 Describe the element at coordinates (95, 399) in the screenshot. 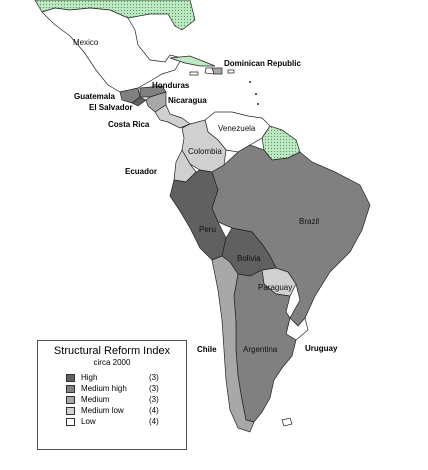

I see `legend-item-label: Medium` at that location.